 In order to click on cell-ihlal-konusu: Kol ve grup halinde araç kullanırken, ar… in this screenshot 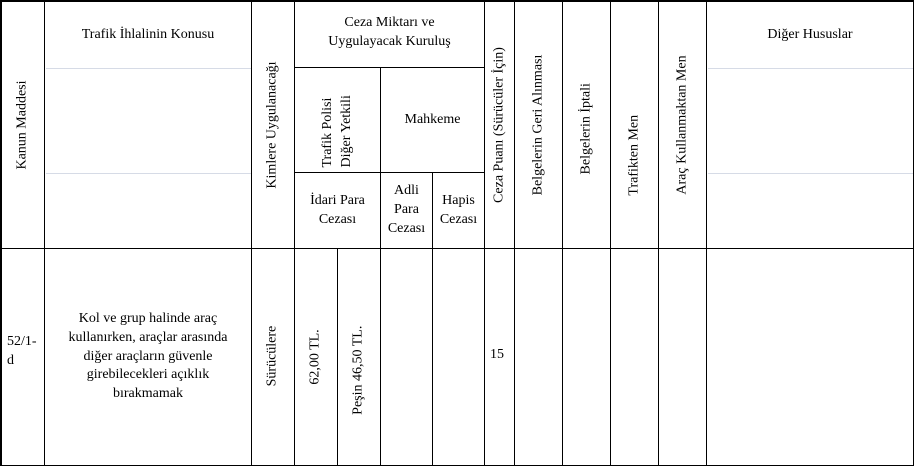, I will do `click(148, 357)`.